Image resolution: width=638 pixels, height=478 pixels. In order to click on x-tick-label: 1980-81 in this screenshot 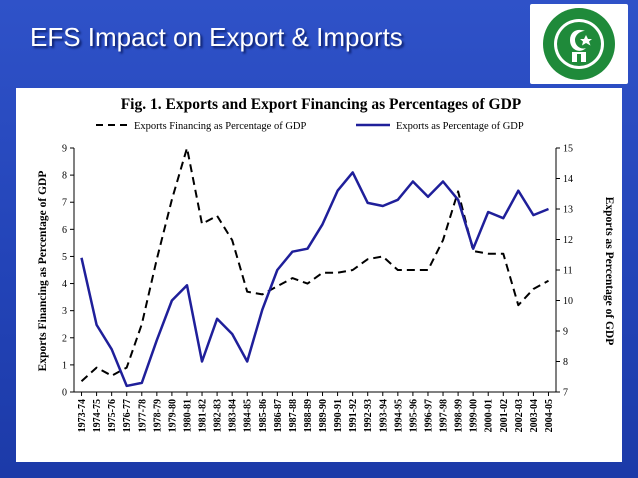, I will do `click(187, 415)`.